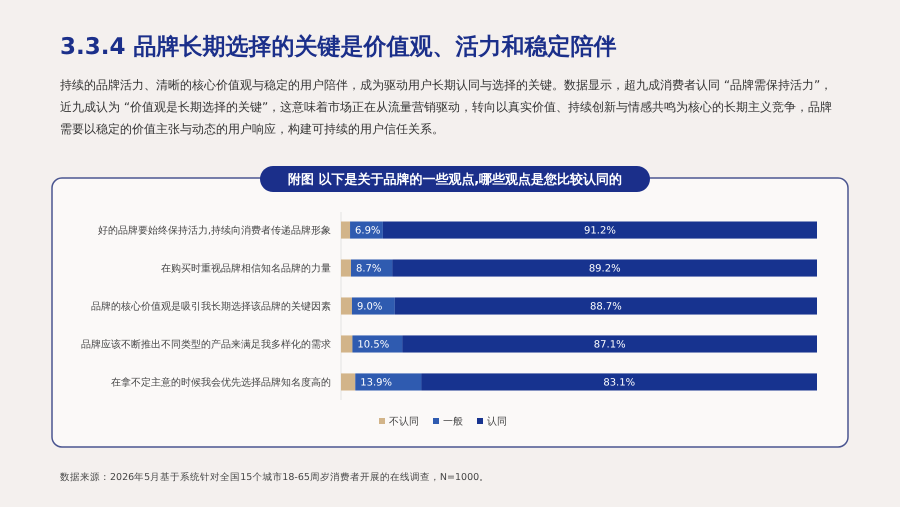 The height and width of the screenshot is (507, 900). What do you see at coordinates (376, 382) in the screenshot?
I see `data-label: 13.9%` at bounding box center [376, 382].